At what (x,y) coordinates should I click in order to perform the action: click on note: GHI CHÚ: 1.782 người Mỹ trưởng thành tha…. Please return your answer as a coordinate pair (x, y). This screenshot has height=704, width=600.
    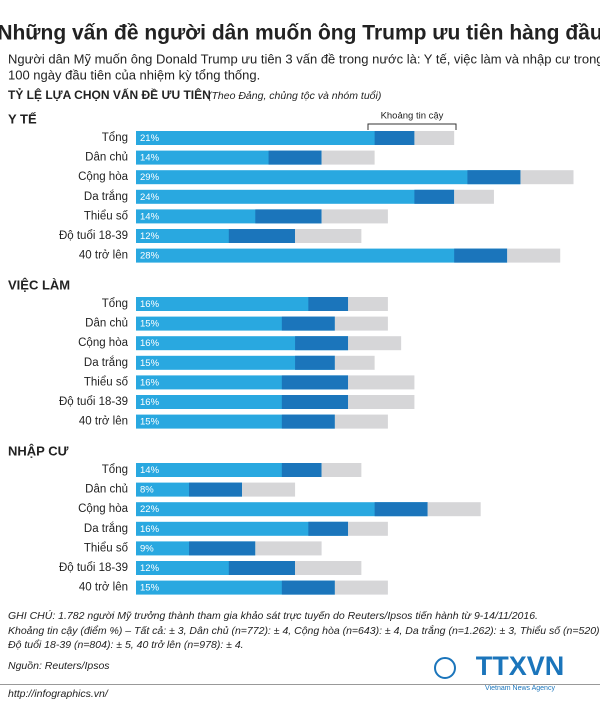
    Looking at the image, I should click on (273, 615).